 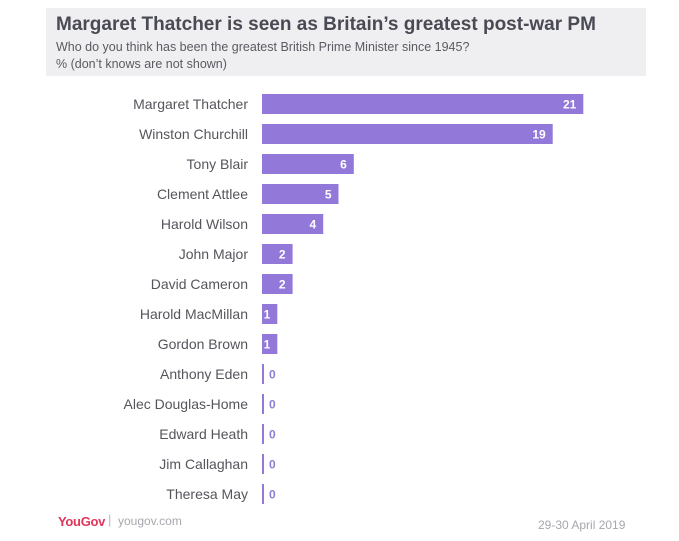 What do you see at coordinates (193, 134) in the screenshot?
I see `category-label: Winston Churchill` at bounding box center [193, 134].